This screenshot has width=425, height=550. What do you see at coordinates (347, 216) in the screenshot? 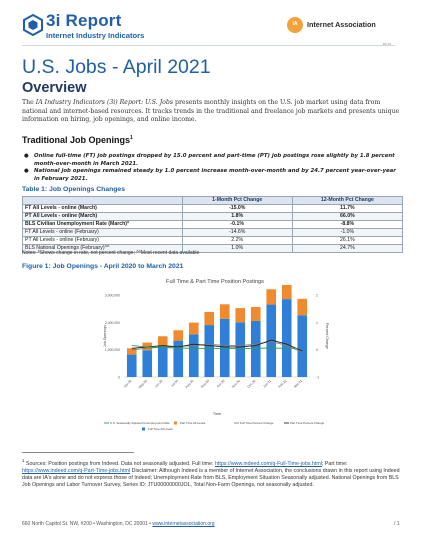
I see `twelve-month-change: 66.0%` at bounding box center [347, 216].